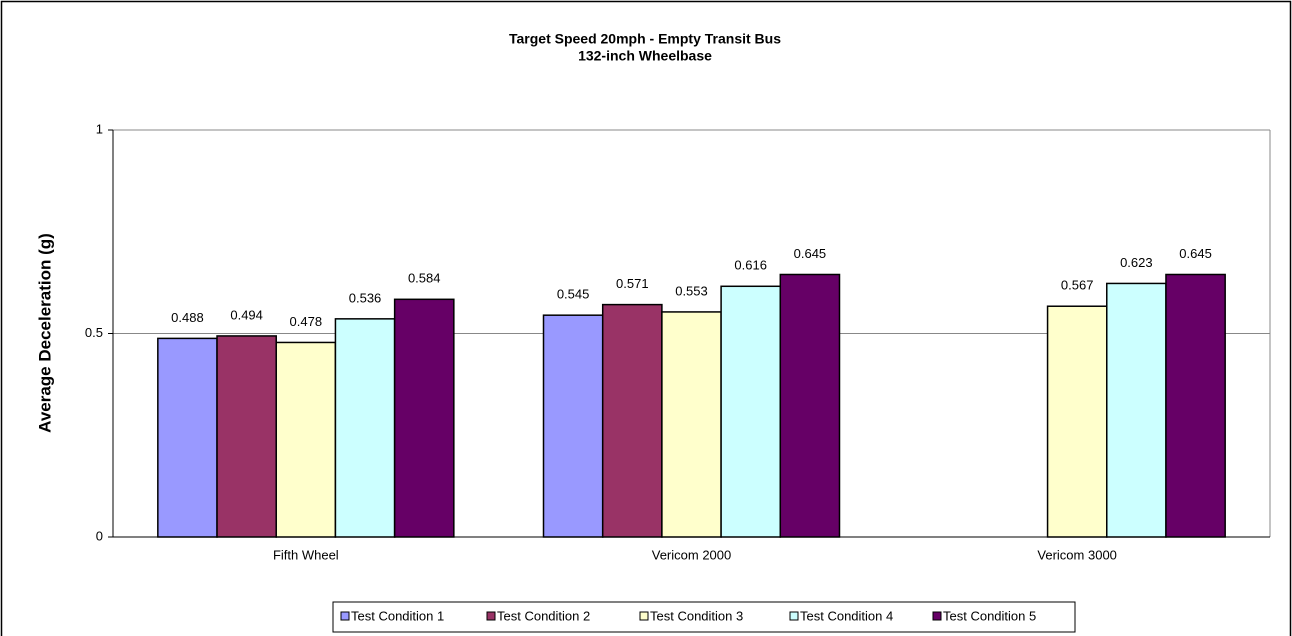 Image resolution: width=1292 pixels, height=636 pixels. Describe the element at coordinates (424, 278) in the screenshot. I see `data-label: 0.584` at that location.